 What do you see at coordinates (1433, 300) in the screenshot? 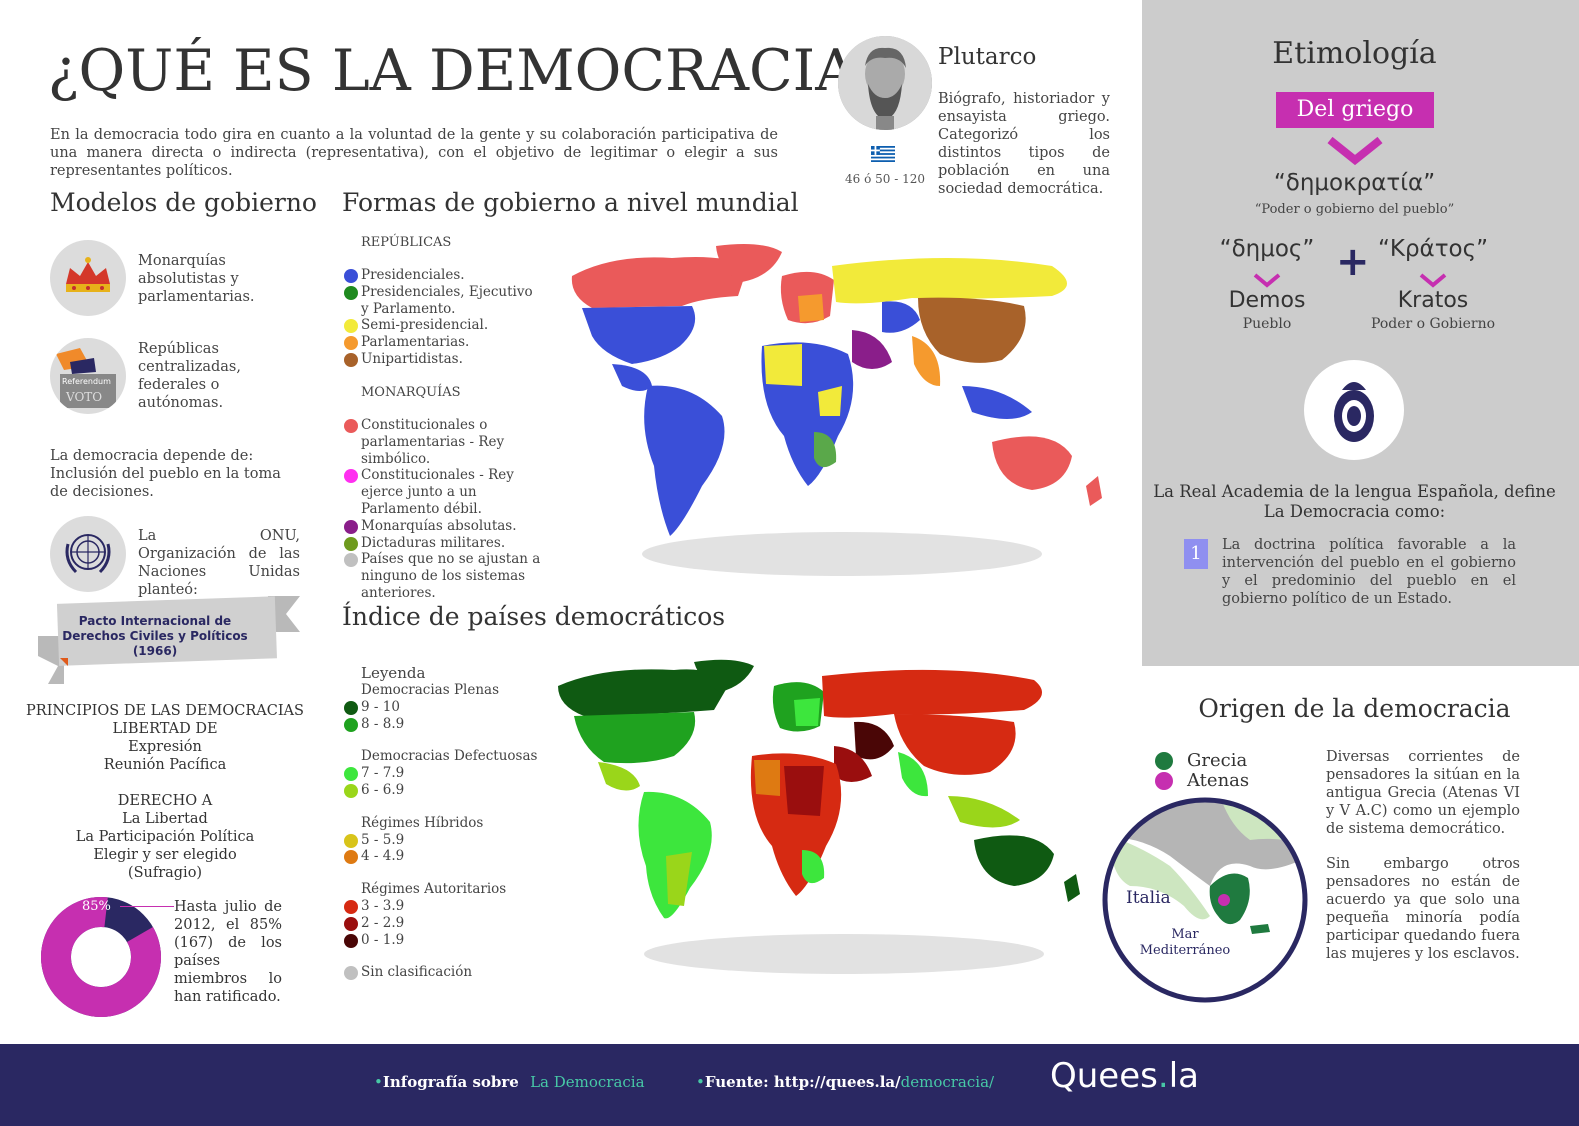
I see `kratos-word: Kratos` at bounding box center [1433, 300].